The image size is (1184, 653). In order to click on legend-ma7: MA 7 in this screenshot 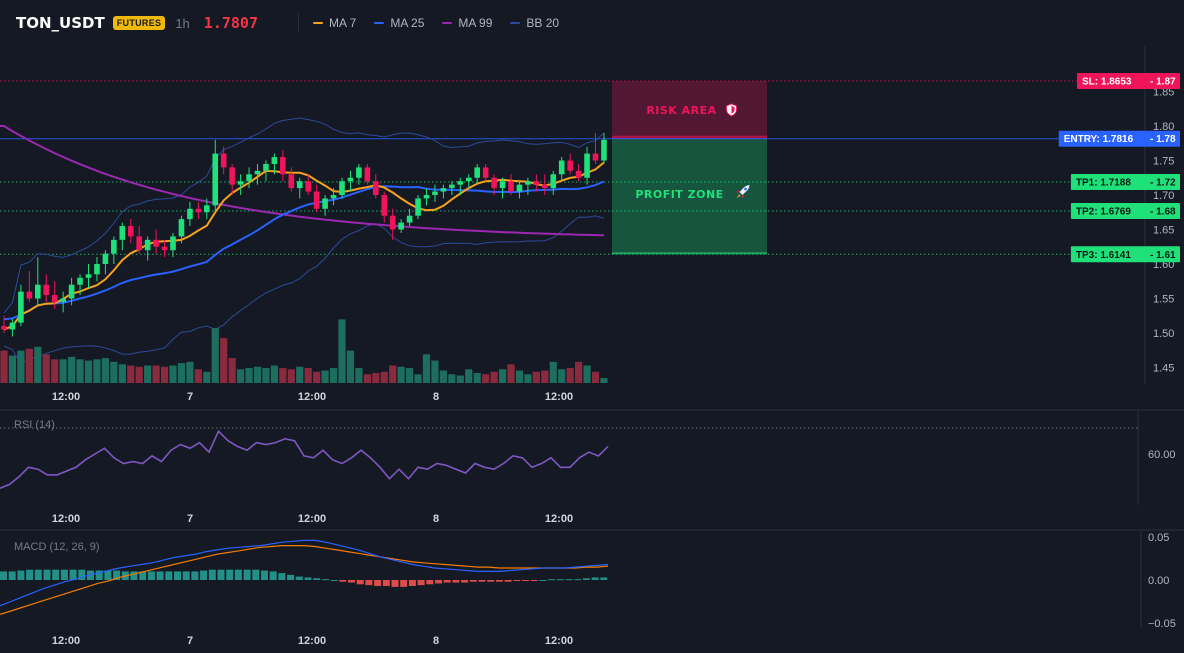, I will do `click(334, 23)`.